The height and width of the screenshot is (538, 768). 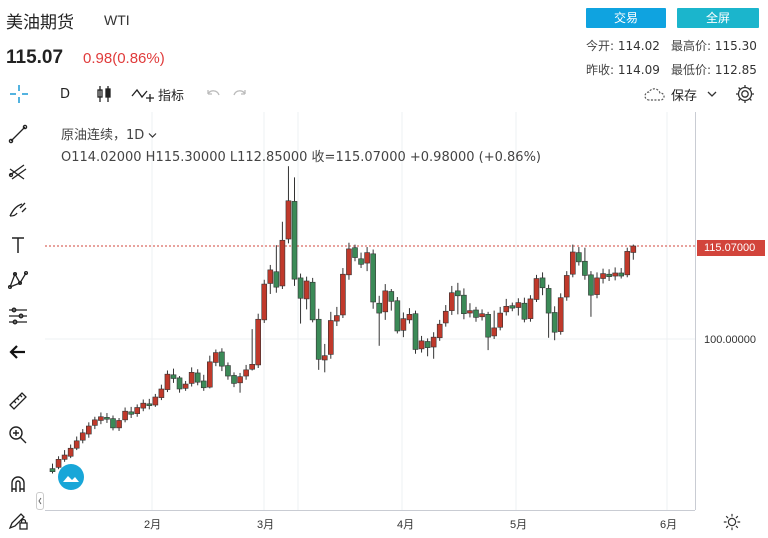 What do you see at coordinates (18, 520) in the screenshot?
I see `lock-drawing-tool` at bounding box center [18, 520].